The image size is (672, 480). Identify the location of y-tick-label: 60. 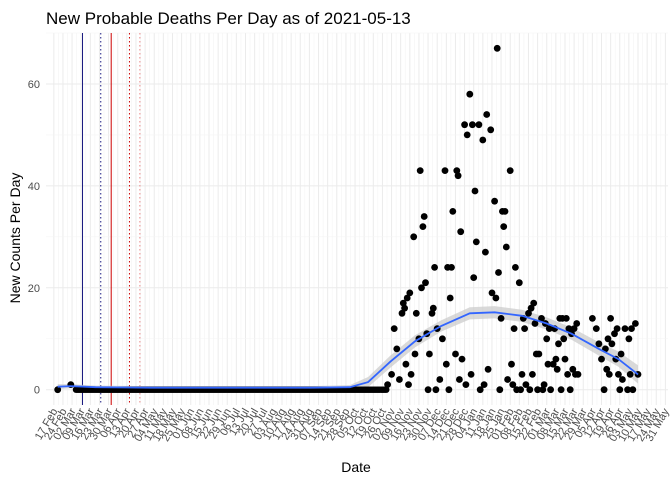
(34, 85).